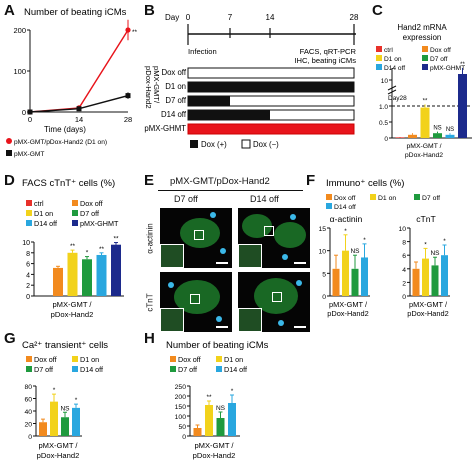  I want to click on y-tick-label: 0.5, so click(383, 123).